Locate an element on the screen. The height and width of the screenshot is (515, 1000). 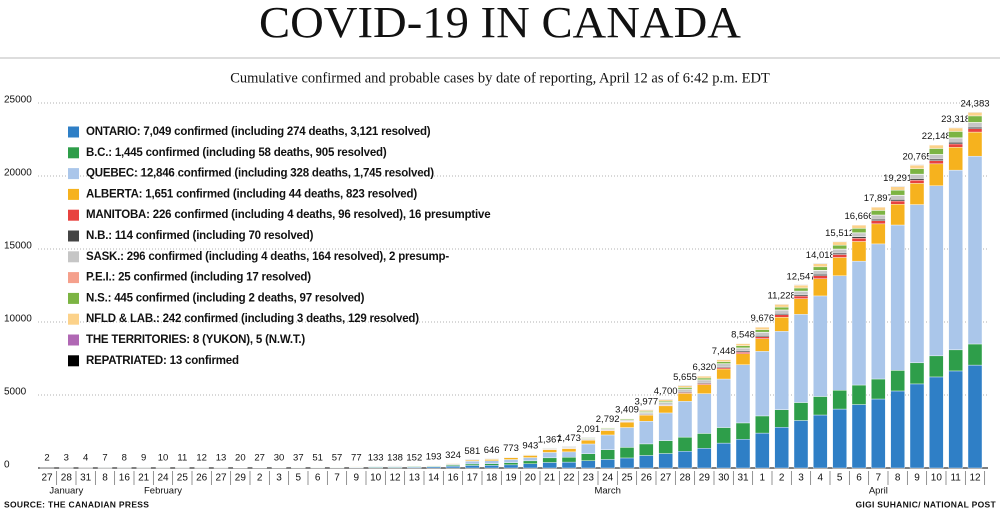
total-label: 6,320 is located at coordinates (704, 367).